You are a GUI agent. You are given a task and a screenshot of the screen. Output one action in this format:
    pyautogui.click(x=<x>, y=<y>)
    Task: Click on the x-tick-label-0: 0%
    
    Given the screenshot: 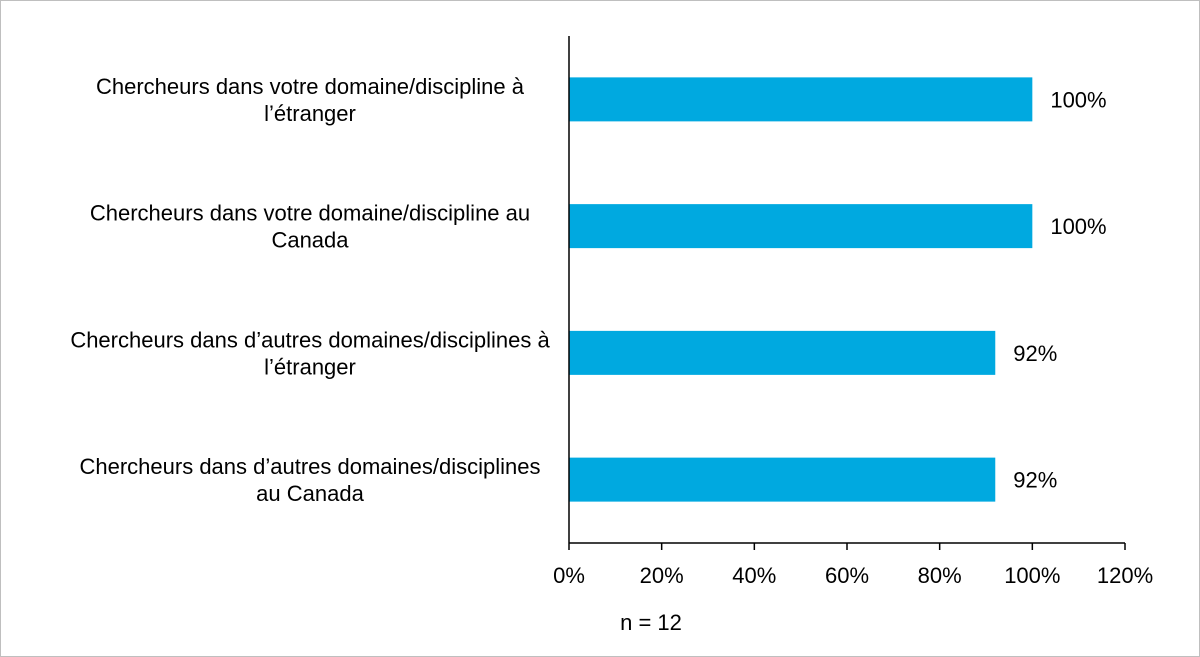 What is the action you would take?
    pyautogui.click(x=569, y=575)
    